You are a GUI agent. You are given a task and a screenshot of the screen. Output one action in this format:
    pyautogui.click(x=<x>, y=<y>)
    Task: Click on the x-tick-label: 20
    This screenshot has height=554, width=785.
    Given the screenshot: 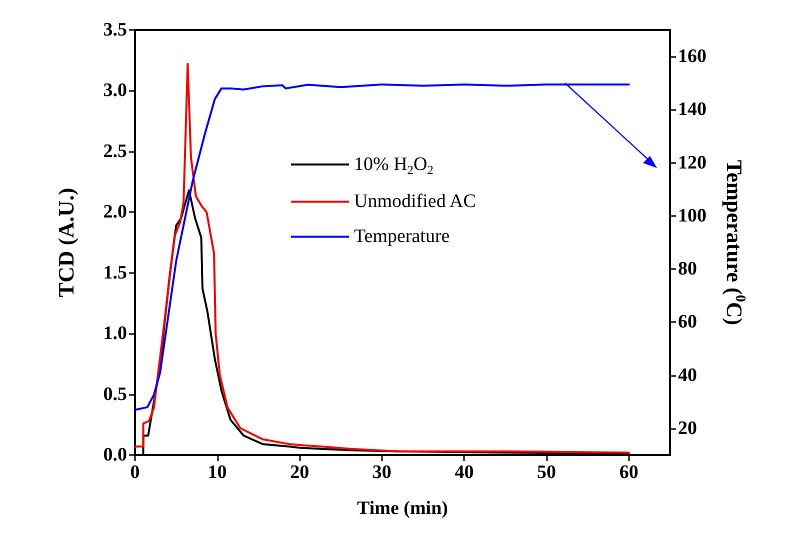 What is the action you would take?
    pyautogui.click(x=300, y=472)
    